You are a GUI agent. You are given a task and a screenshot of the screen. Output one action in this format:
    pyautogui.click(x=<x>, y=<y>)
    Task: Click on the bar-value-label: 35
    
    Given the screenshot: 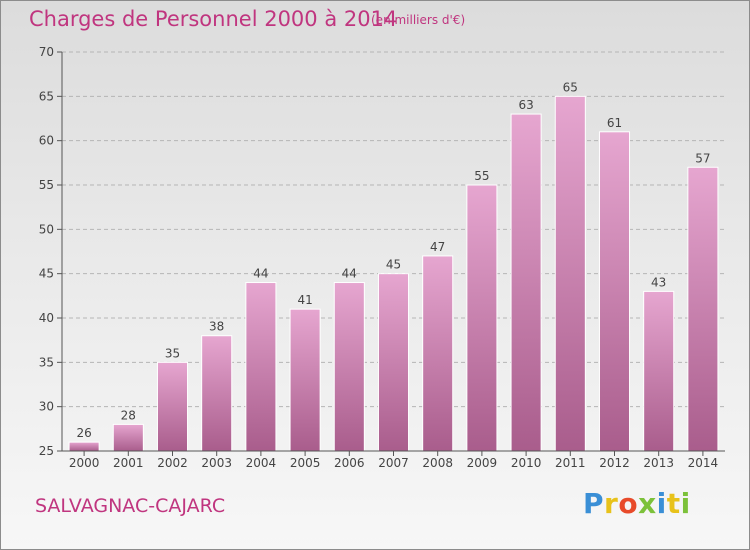 What is the action you would take?
    pyautogui.click(x=172, y=353)
    